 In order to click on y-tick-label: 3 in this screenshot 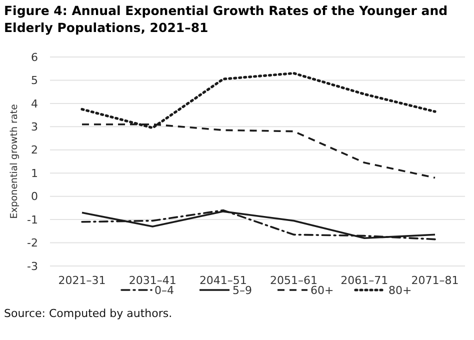, I will do `click(34, 127)`.